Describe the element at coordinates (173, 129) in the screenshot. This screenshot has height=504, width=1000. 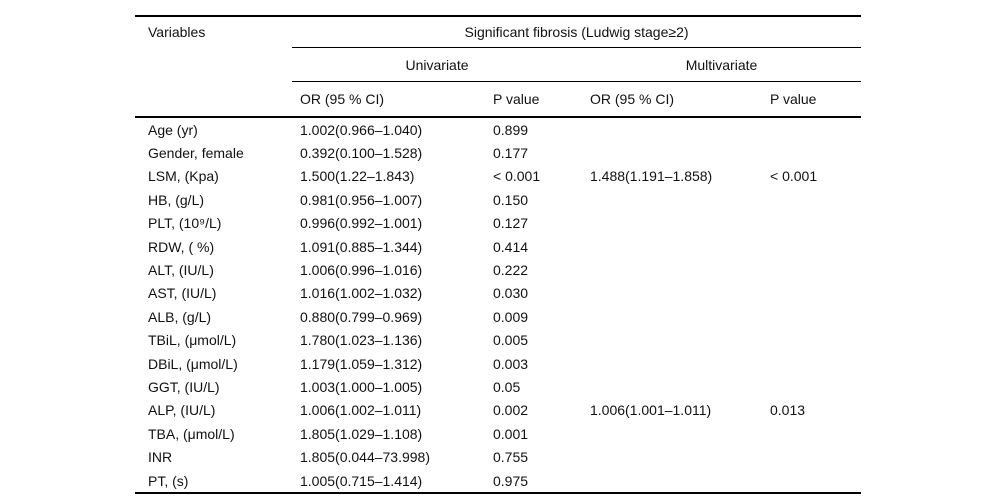
I see `variable-label: Age (yr)` at that location.